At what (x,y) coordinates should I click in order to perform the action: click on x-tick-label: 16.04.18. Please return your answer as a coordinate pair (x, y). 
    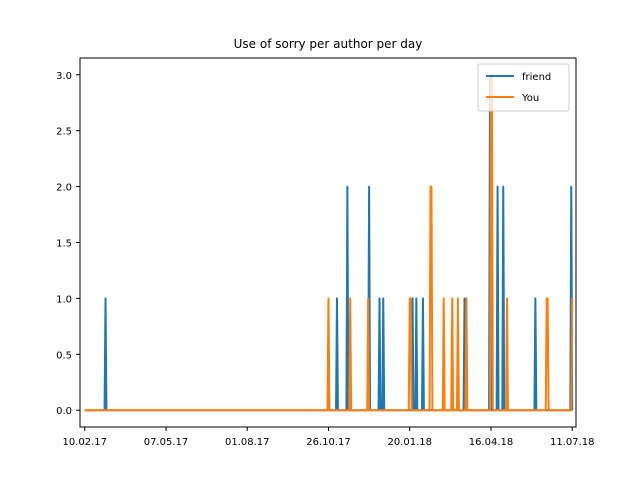
    Looking at the image, I should click on (491, 442).